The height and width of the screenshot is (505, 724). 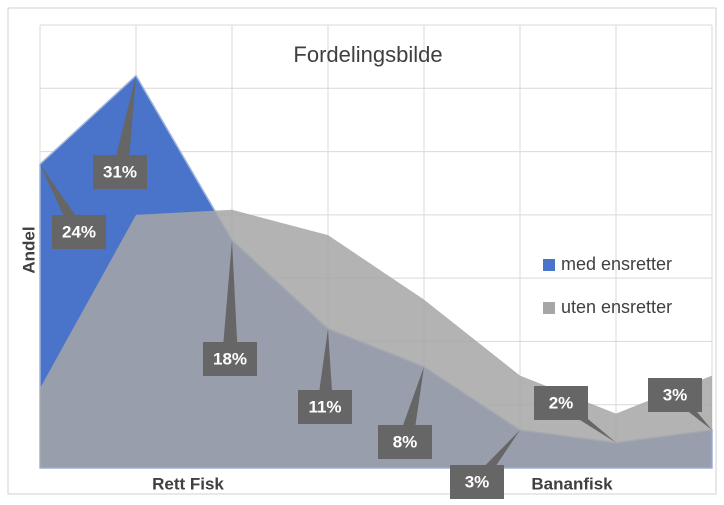 What do you see at coordinates (616, 264) in the screenshot?
I see `legend-label: med ensretter` at bounding box center [616, 264].